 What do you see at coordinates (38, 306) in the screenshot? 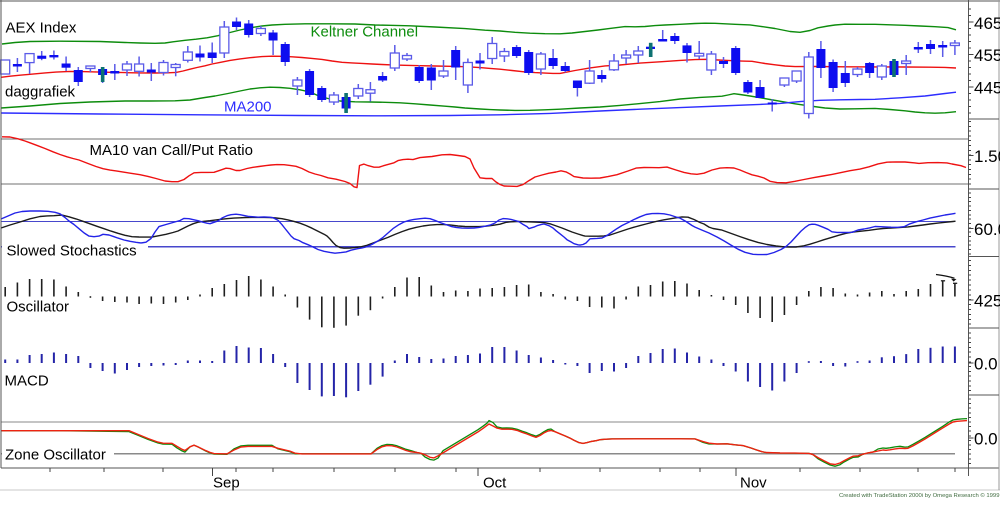
I see `svg-text: Oscillator` at bounding box center [38, 306].